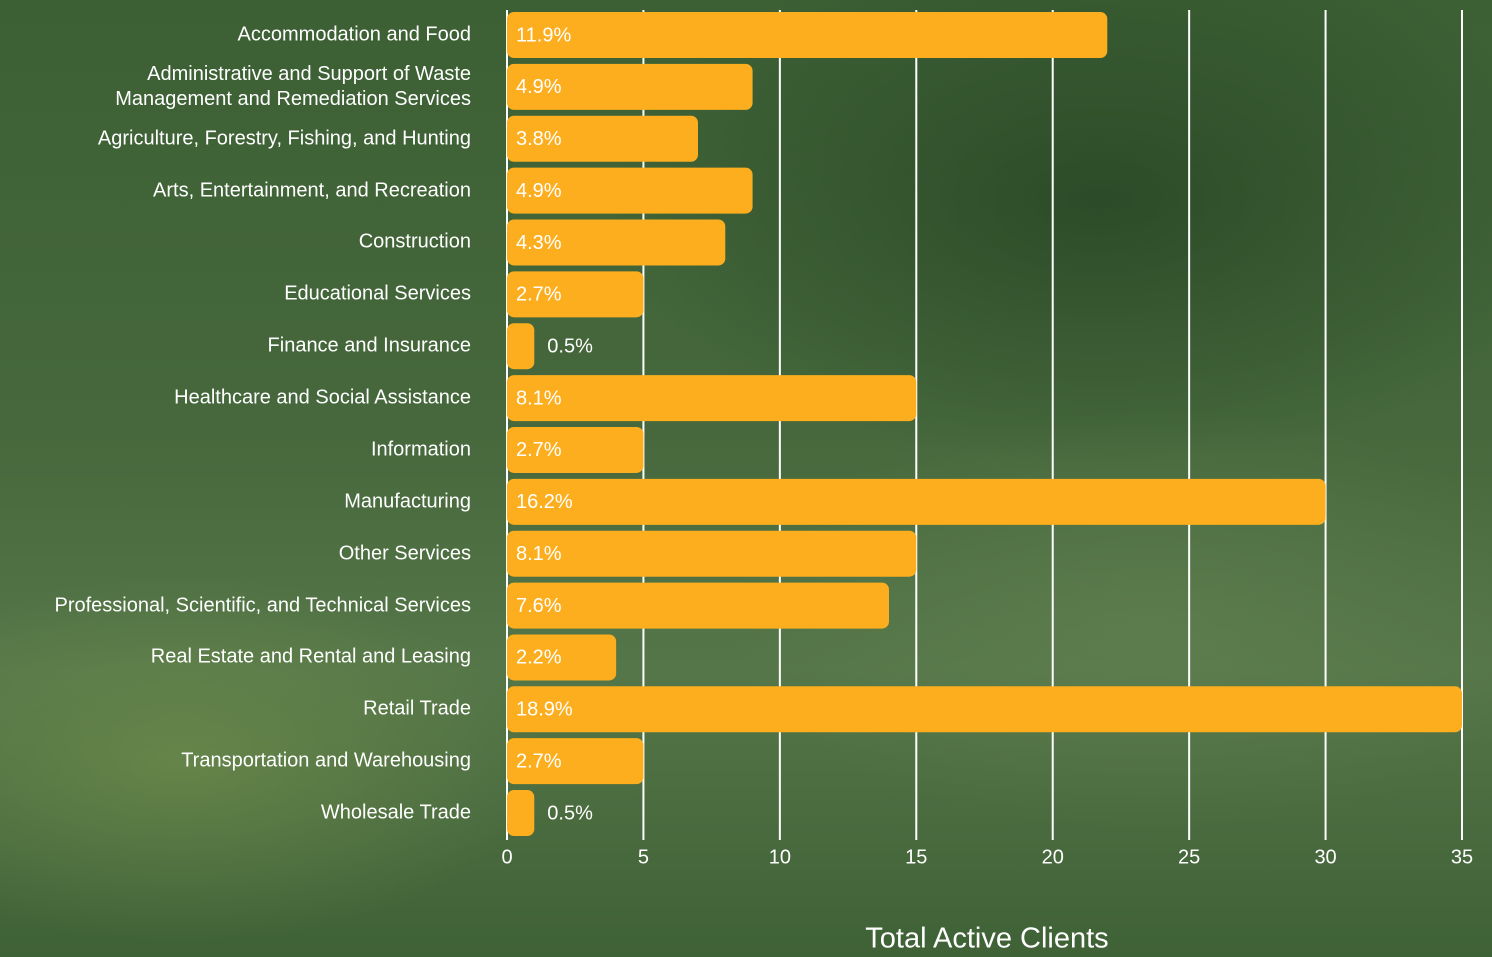 The image size is (1492, 957). I want to click on value-label: 7.6%, so click(539, 606).